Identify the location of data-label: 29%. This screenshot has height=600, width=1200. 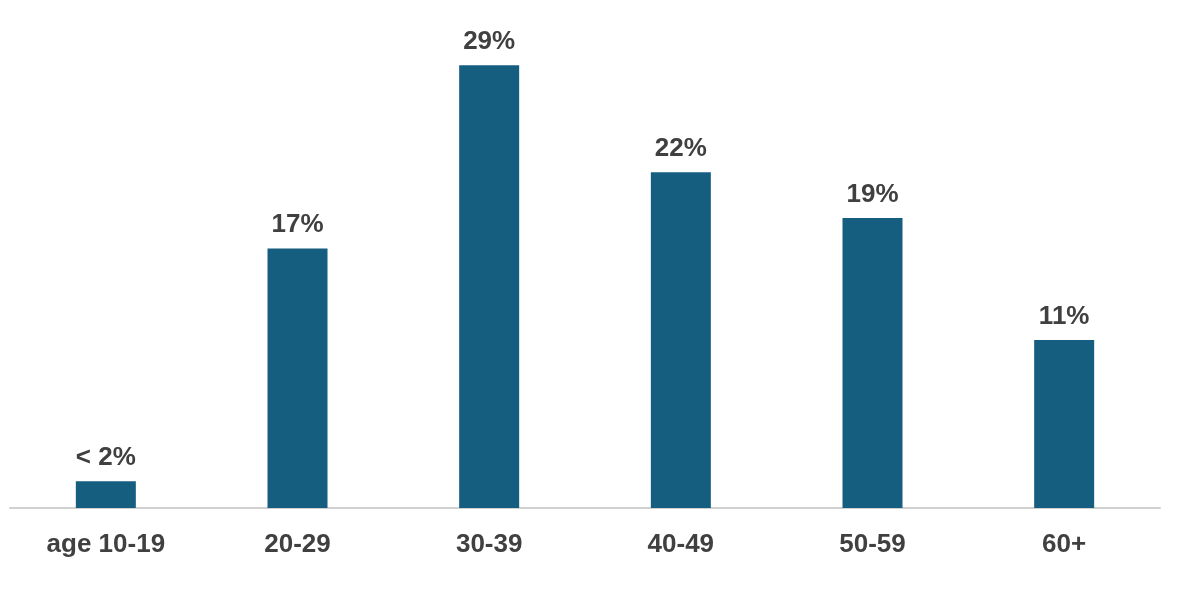
(489, 40).